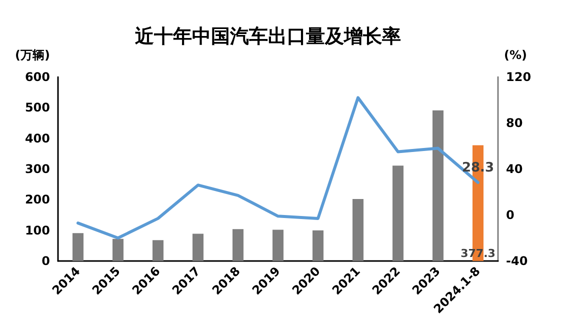  What do you see at coordinates (519, 77) in the screenshot?
I see `y2-tick-label: 120` at bounding box center [519, 77].